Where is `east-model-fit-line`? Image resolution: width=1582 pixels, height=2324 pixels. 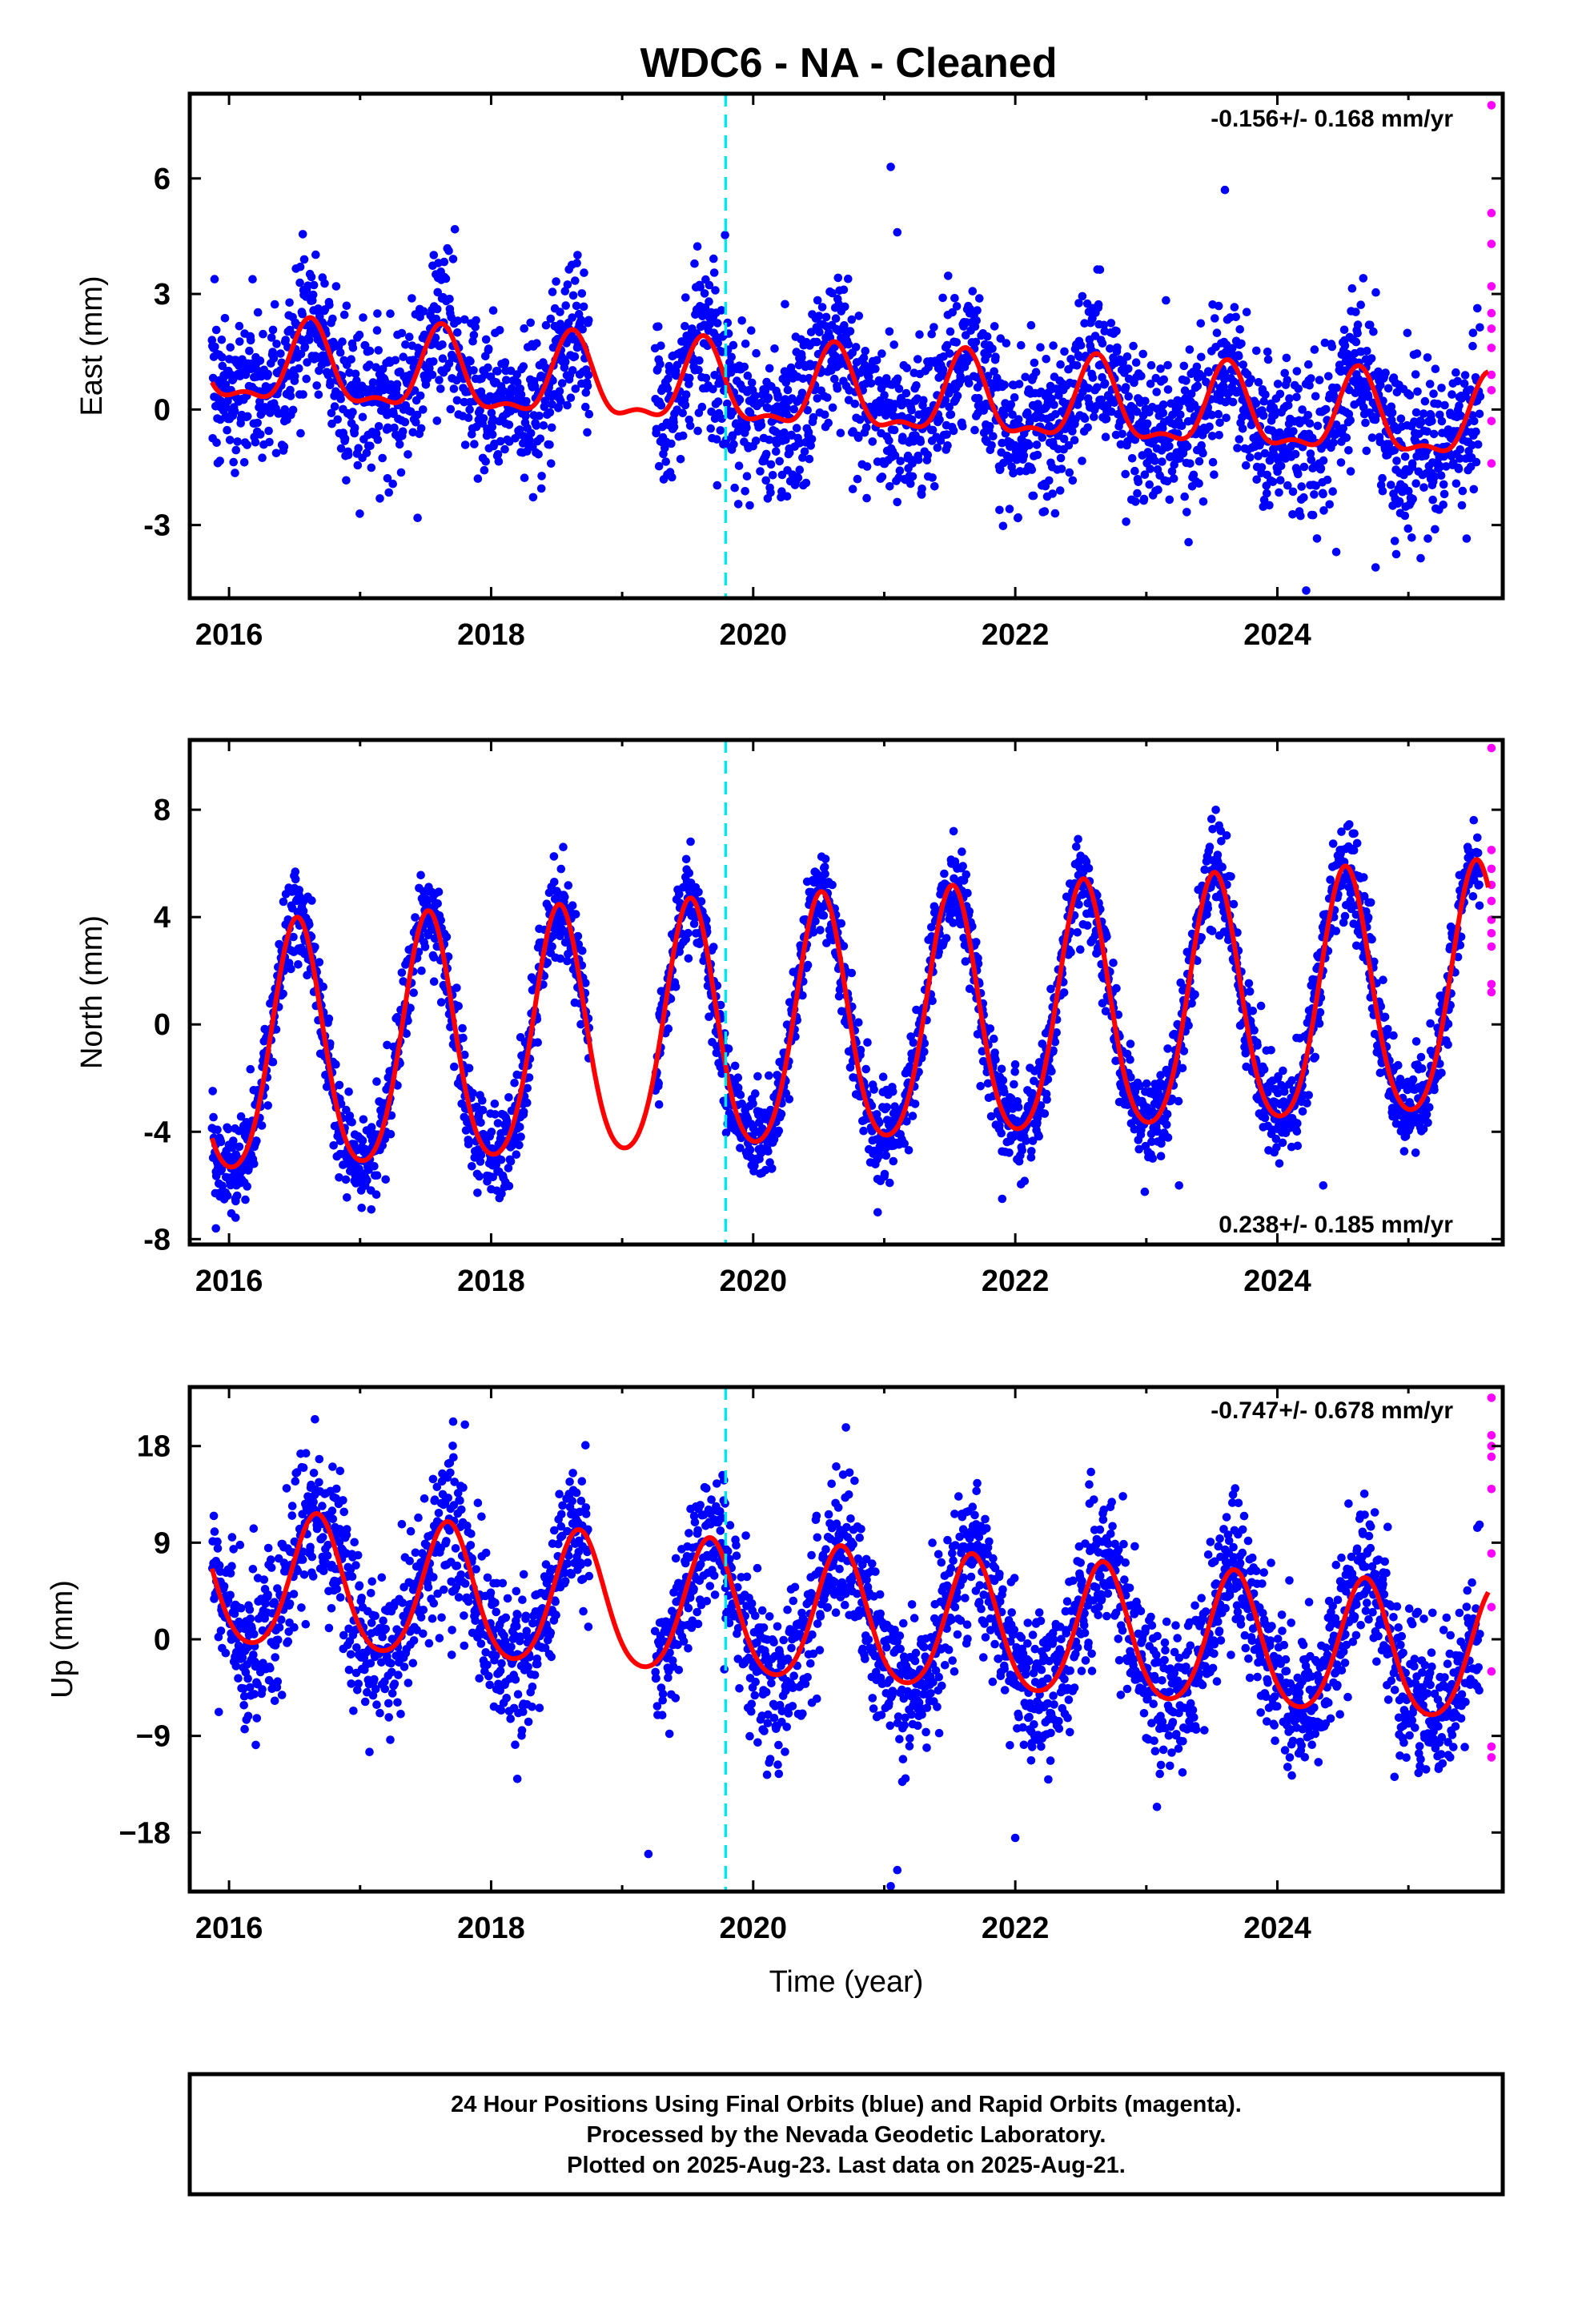 east-model-fit-line is located at coordinates (850, 384).